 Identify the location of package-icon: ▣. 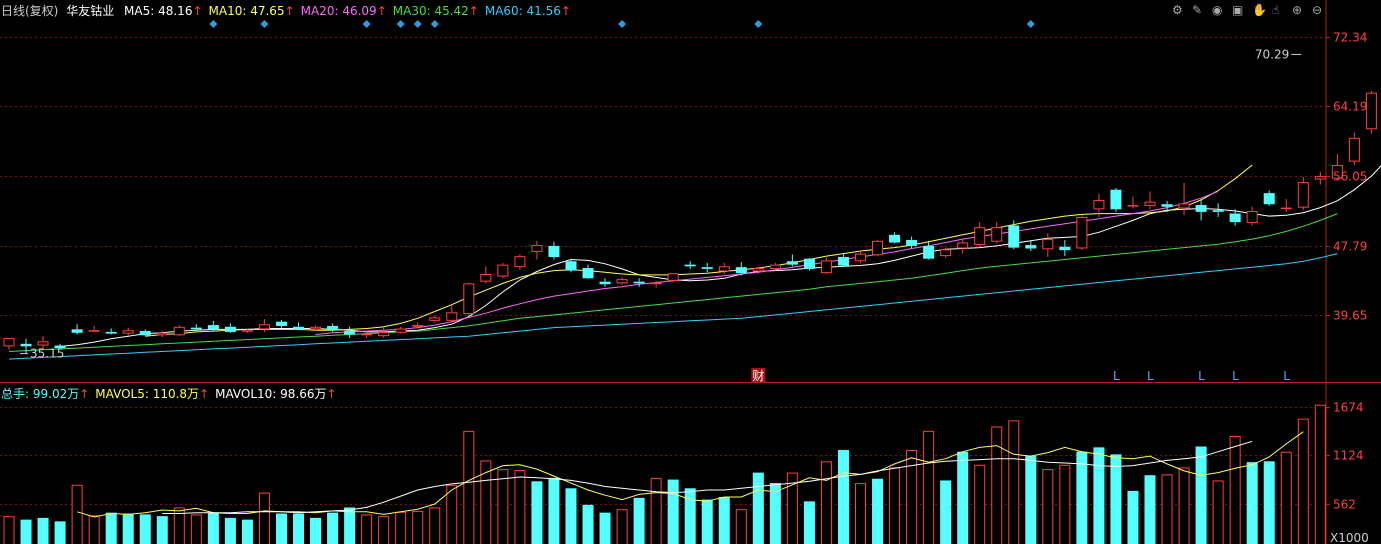
(1238, 10).